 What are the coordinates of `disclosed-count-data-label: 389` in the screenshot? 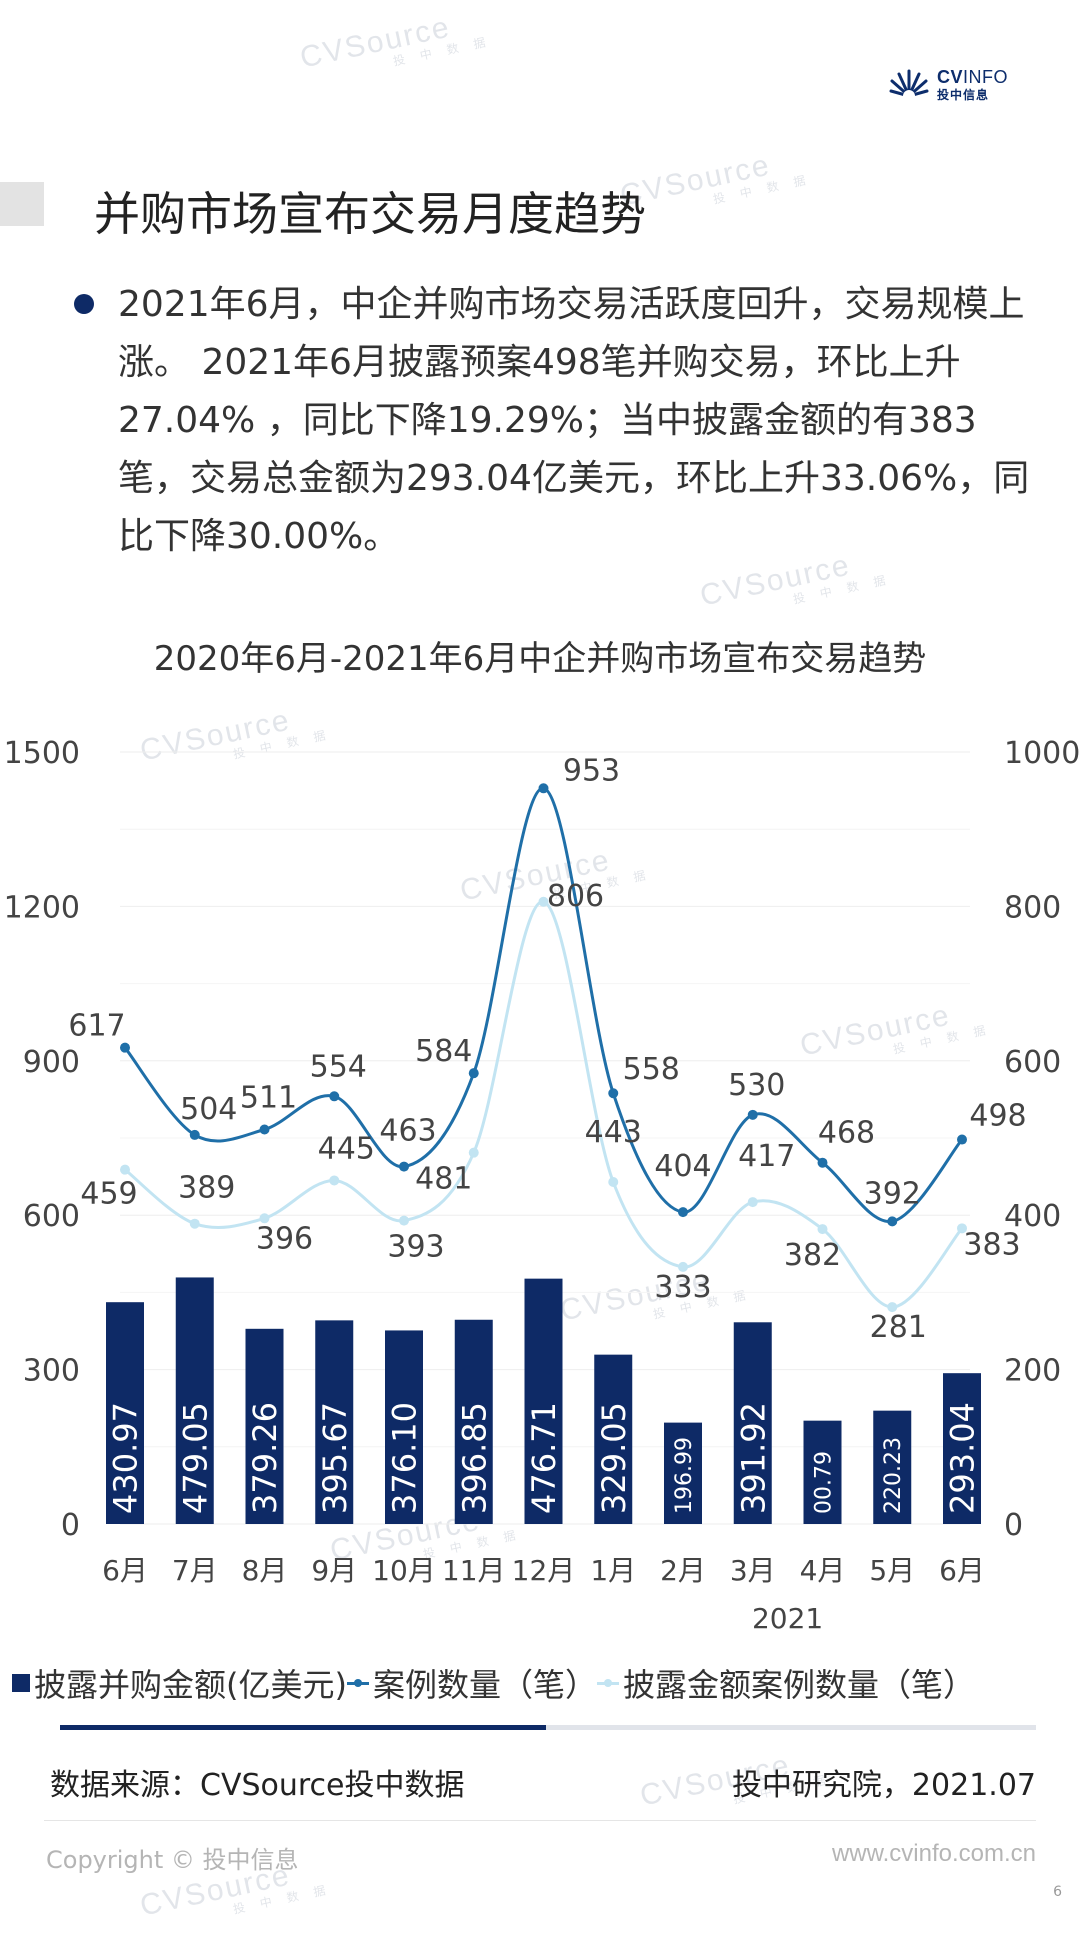 It's located at (206, 1188).